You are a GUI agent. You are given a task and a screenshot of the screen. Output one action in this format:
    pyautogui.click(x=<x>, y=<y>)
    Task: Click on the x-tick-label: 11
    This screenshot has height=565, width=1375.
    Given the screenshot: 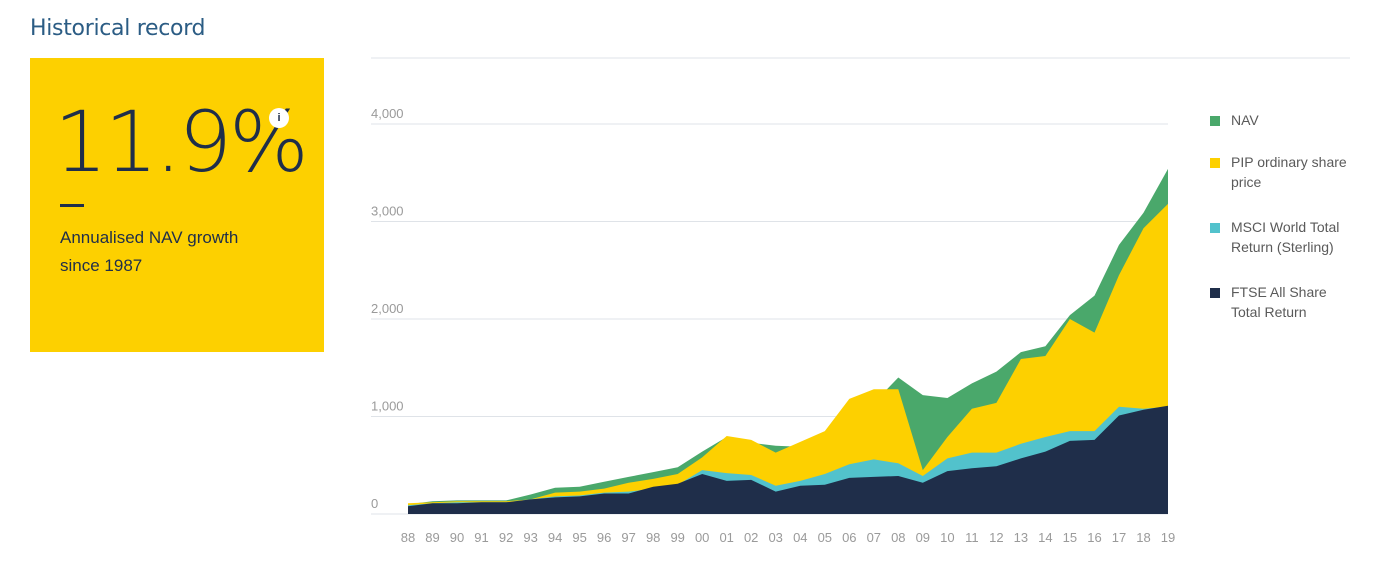 What is the action you would take?
    pyautogui.click(x=972, y=537)
    